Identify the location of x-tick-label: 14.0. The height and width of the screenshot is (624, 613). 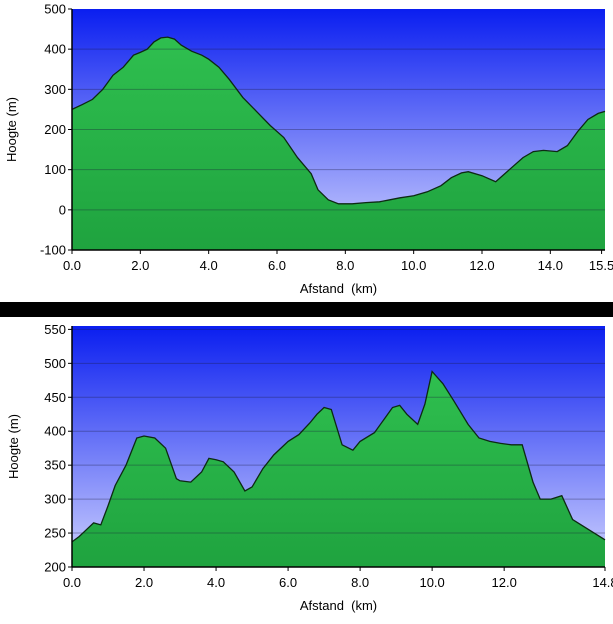
(550, 265).